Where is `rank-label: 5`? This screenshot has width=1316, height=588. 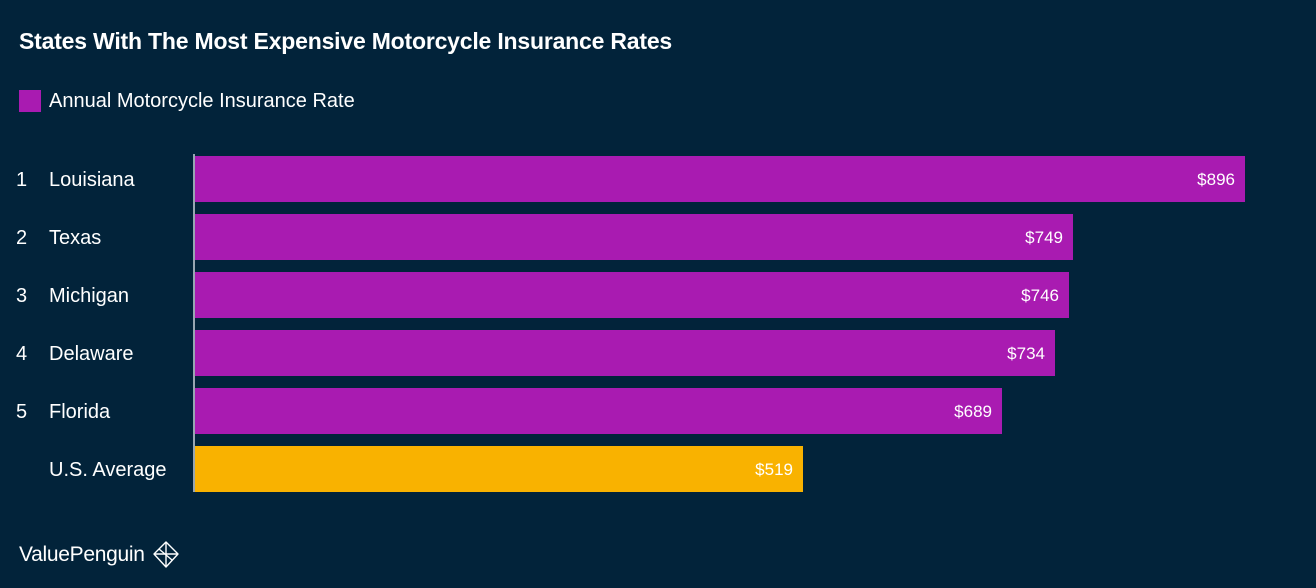
rank-label: 5 is located at coordinates (21, 412).